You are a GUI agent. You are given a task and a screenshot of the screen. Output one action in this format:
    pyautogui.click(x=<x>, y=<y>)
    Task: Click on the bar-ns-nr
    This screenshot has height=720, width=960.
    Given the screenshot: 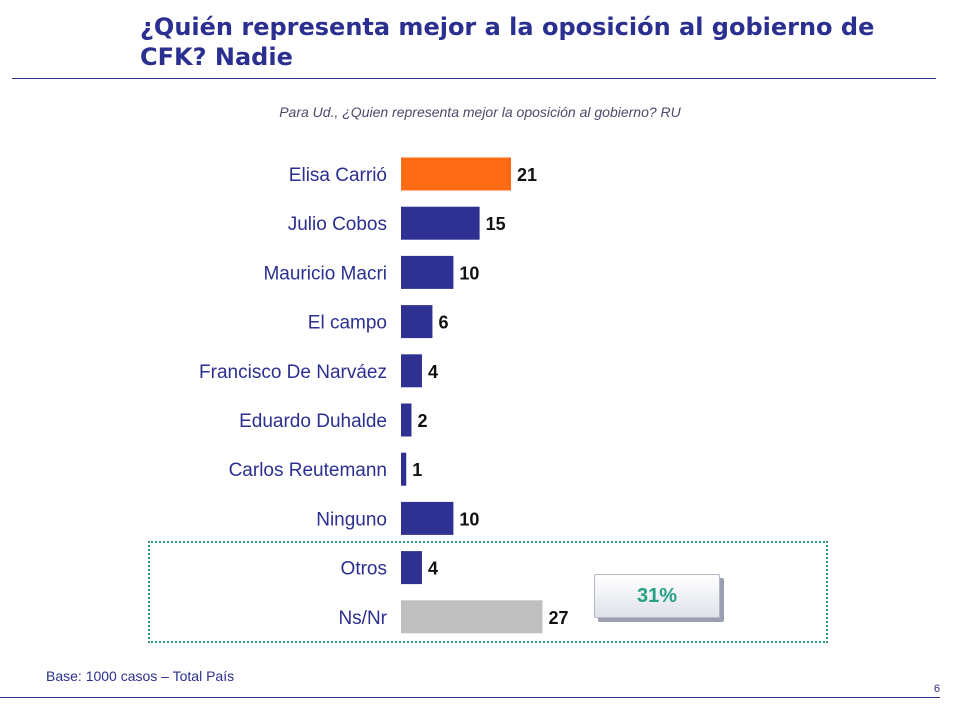 What is the action you would take?
    pyautogui.click(x=472, y=617)
    